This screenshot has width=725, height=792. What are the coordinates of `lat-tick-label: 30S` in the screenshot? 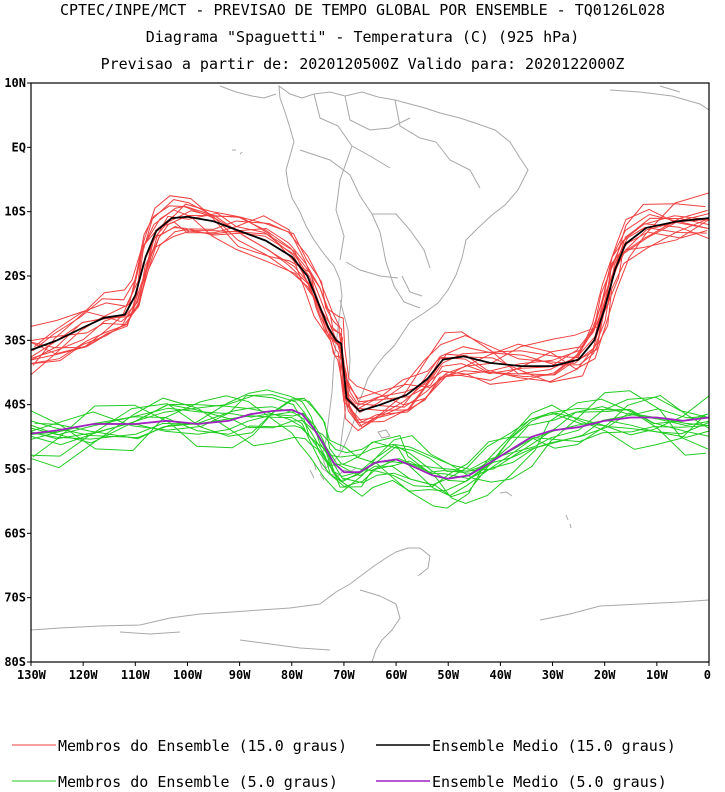 It's located at (15, 340).